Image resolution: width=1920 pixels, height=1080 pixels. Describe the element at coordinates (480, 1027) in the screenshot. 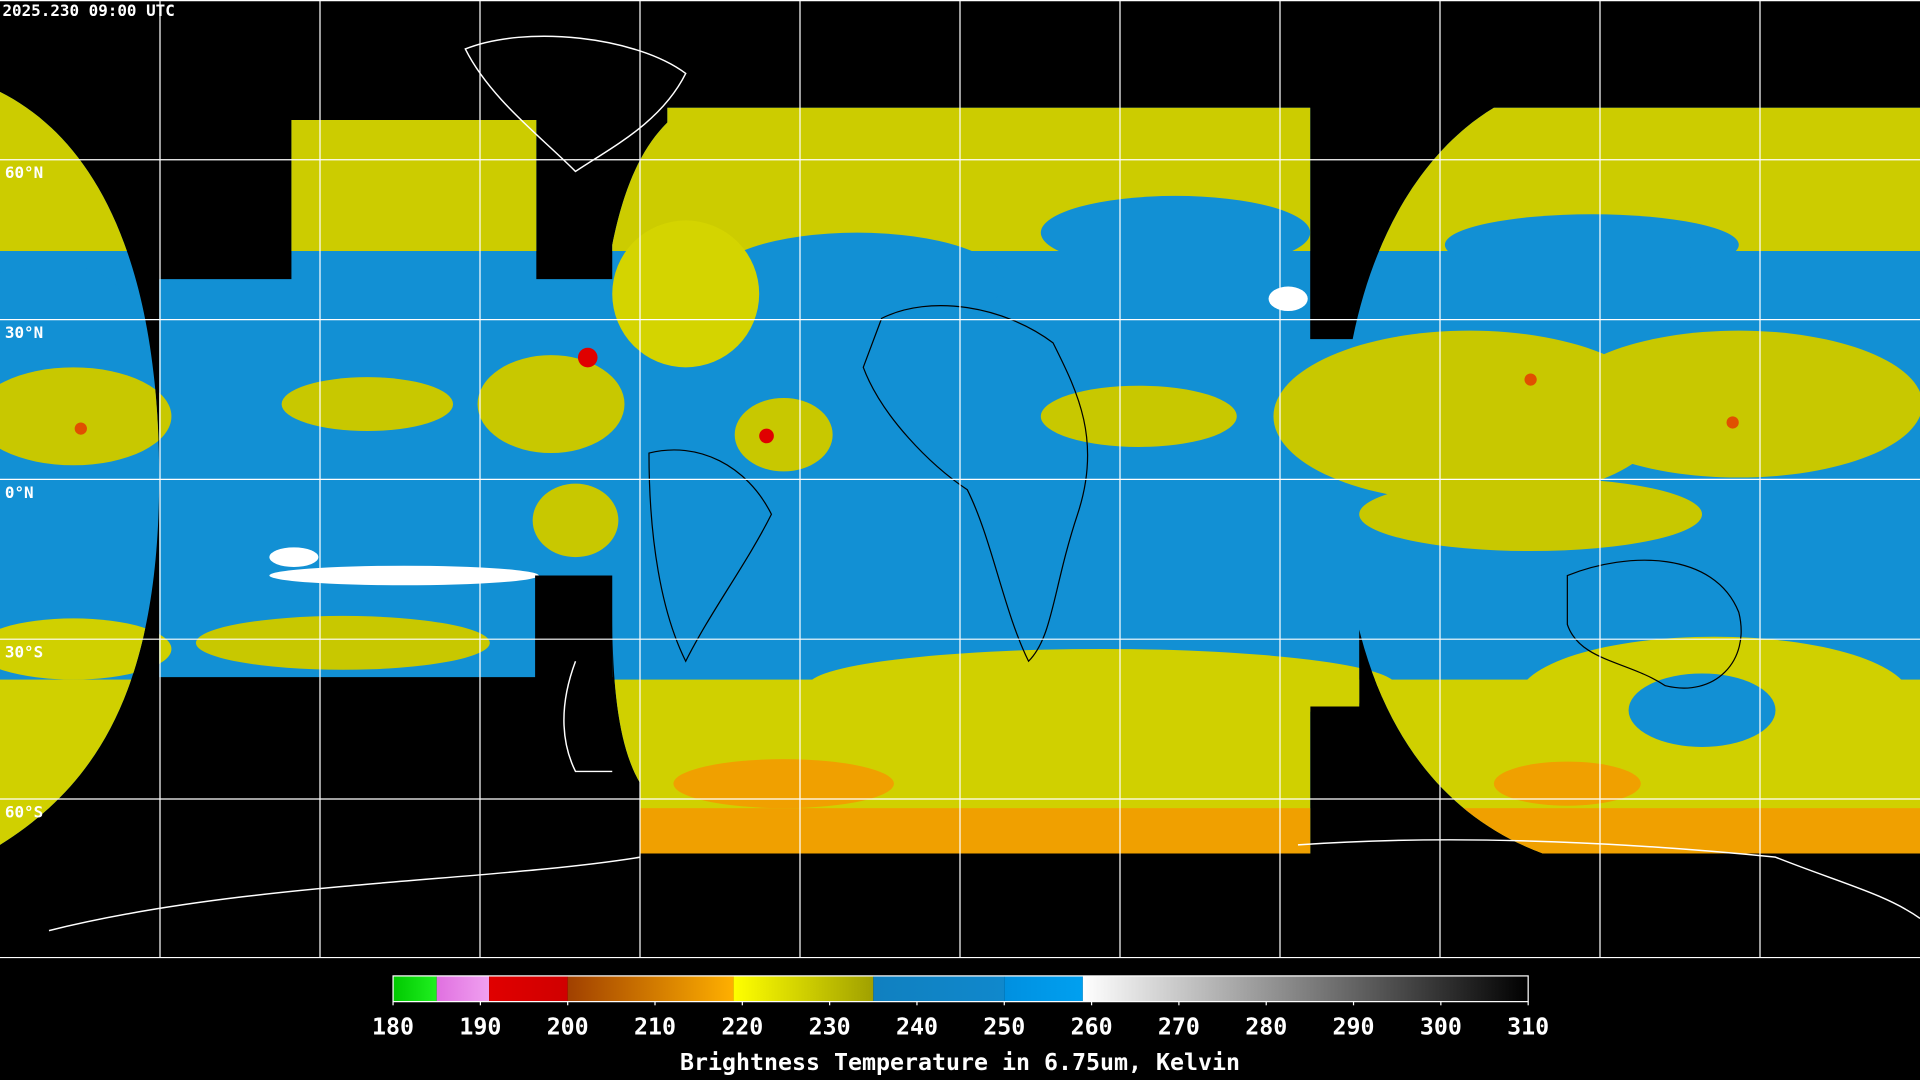

I see `colorbar-tick-label: 190` at that location.